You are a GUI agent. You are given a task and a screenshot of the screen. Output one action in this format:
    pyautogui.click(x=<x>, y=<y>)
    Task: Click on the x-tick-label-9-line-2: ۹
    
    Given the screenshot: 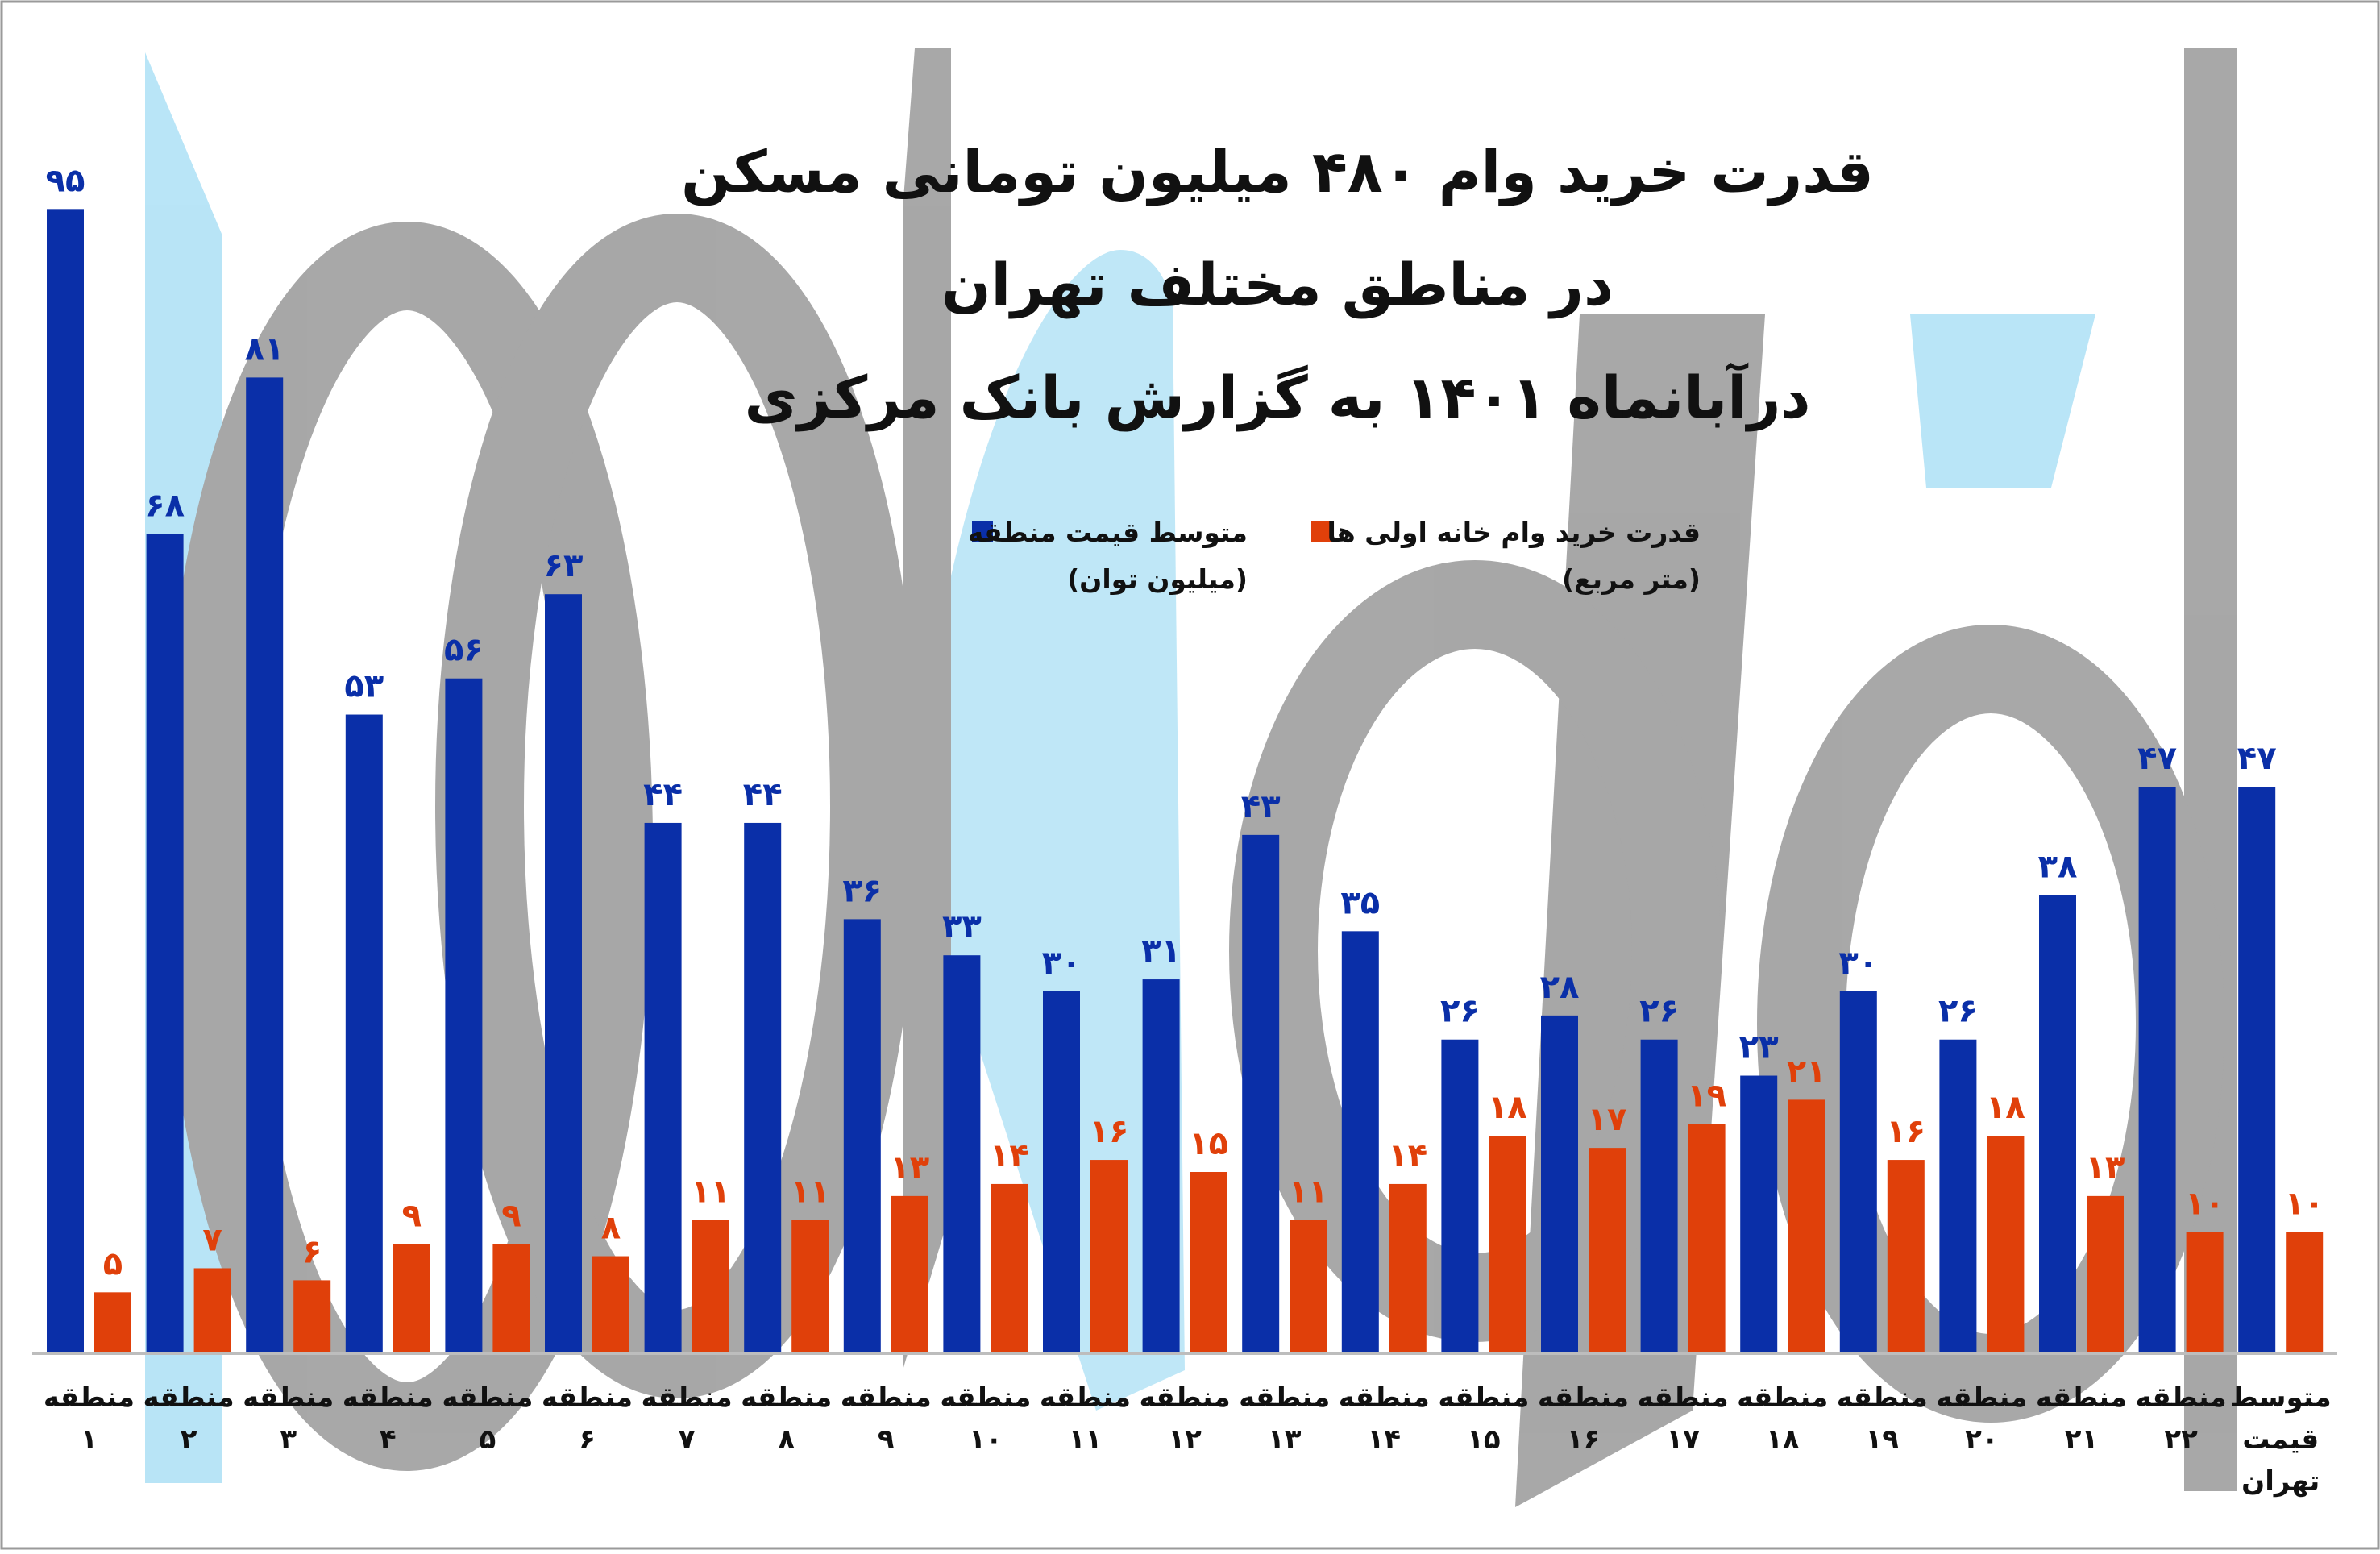 What is the action you would take?
    pyautogui.click(x=886, y=1439)
    